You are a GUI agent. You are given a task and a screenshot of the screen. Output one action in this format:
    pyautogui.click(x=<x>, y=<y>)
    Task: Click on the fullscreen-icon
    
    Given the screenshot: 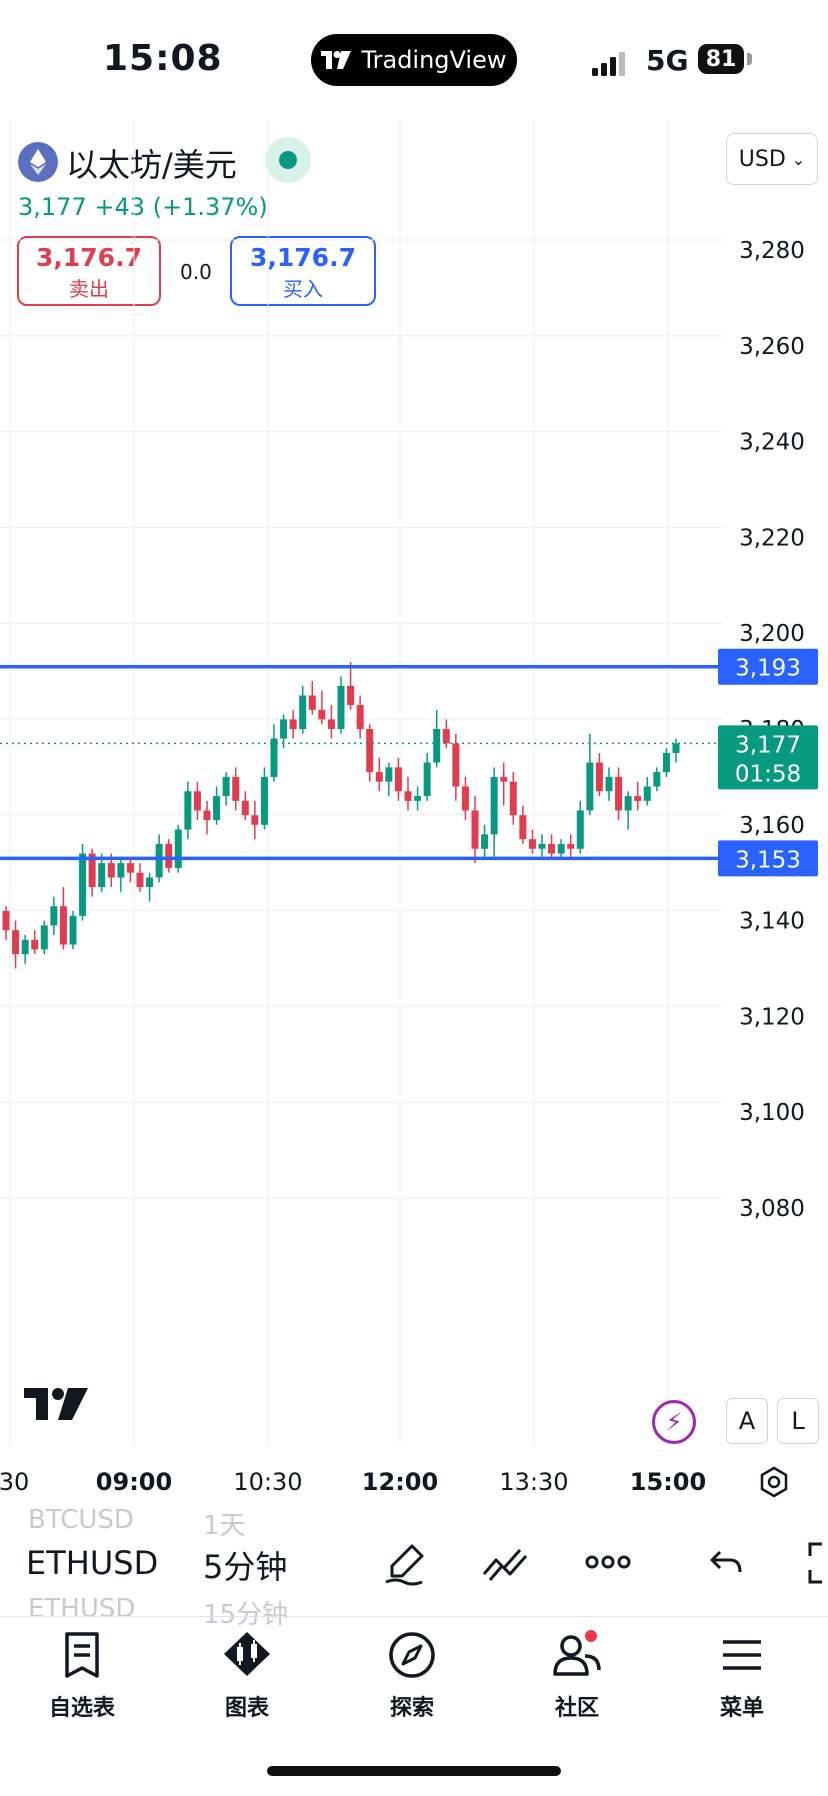 What is the action you would take?
    pyautogui.click(x=814, y=1563)
    